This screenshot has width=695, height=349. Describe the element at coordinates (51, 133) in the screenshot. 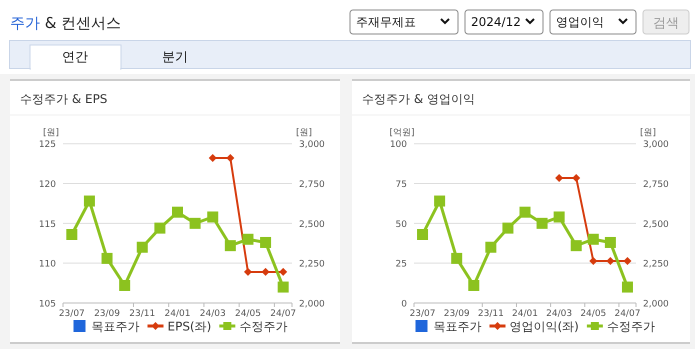

I see `y-axis-title: [원]` at that location.